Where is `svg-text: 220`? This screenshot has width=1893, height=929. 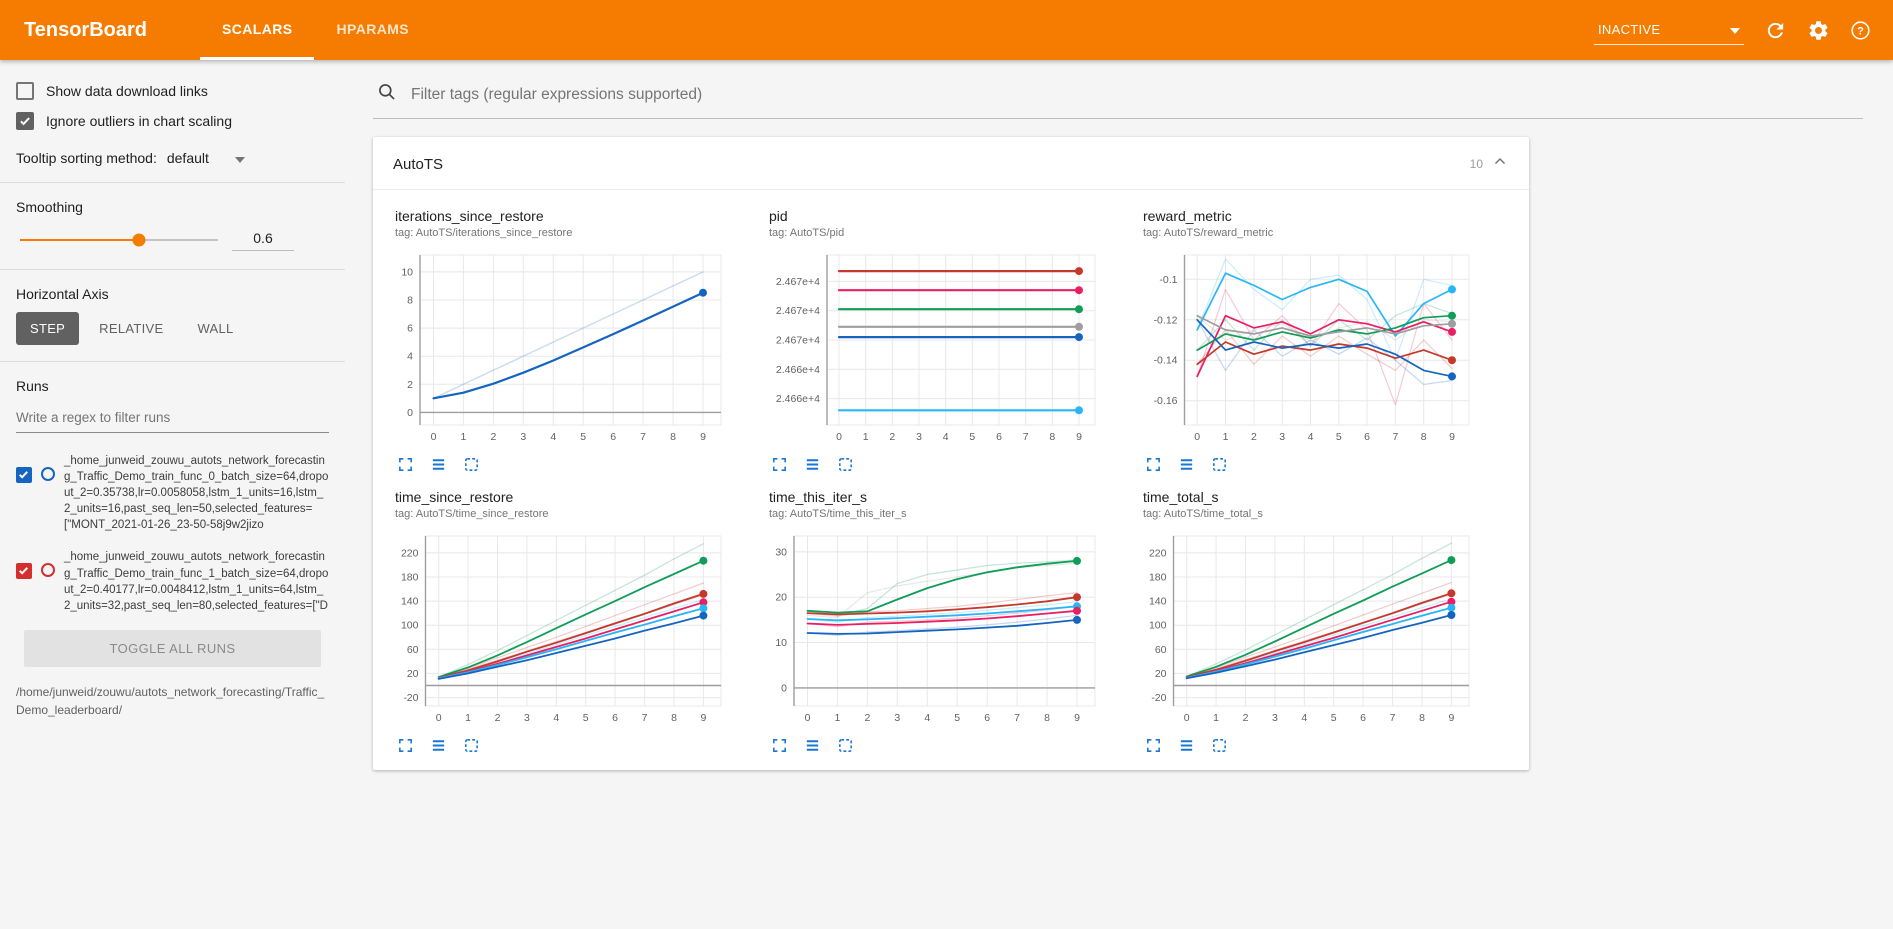
svg-text: 220 is located at coordinates (410, 553).